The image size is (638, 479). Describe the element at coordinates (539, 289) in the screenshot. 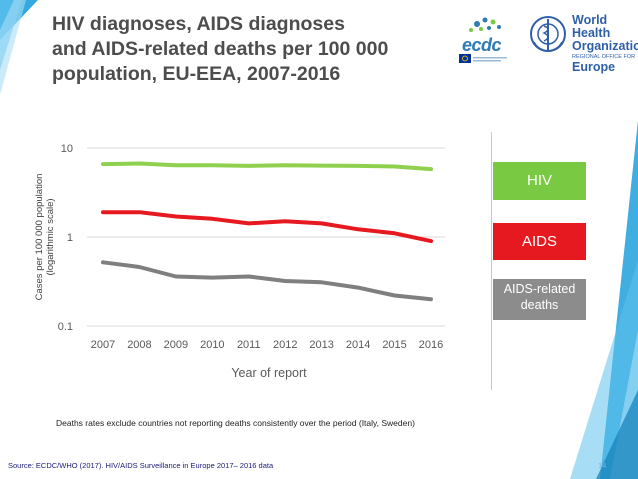

I see `legend-deaths-line-1: AIDS-related` at that location.